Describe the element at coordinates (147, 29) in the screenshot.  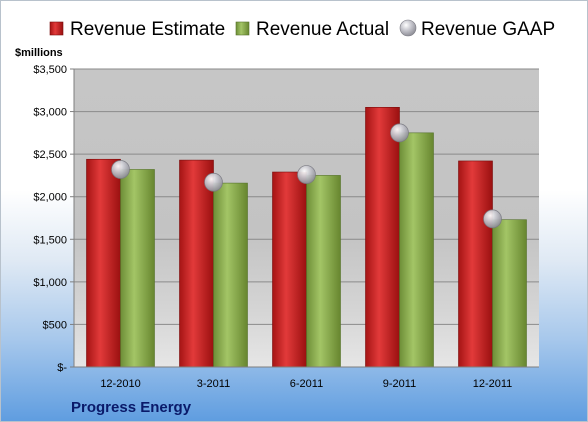
I see `legend-label-estimate: Revenue Estimate` at that location.